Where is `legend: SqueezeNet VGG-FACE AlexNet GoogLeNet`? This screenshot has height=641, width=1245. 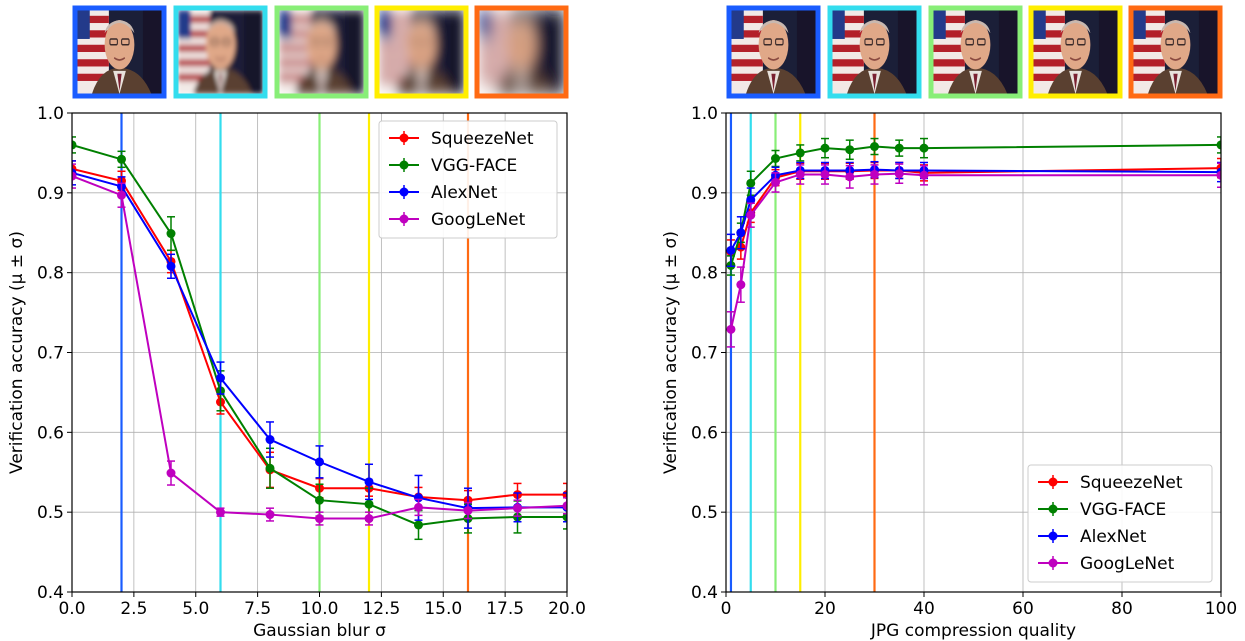
legend: SqueezeNet VGG-FACE AlexNet GoogLeNet is located at coordinates (468, 179).